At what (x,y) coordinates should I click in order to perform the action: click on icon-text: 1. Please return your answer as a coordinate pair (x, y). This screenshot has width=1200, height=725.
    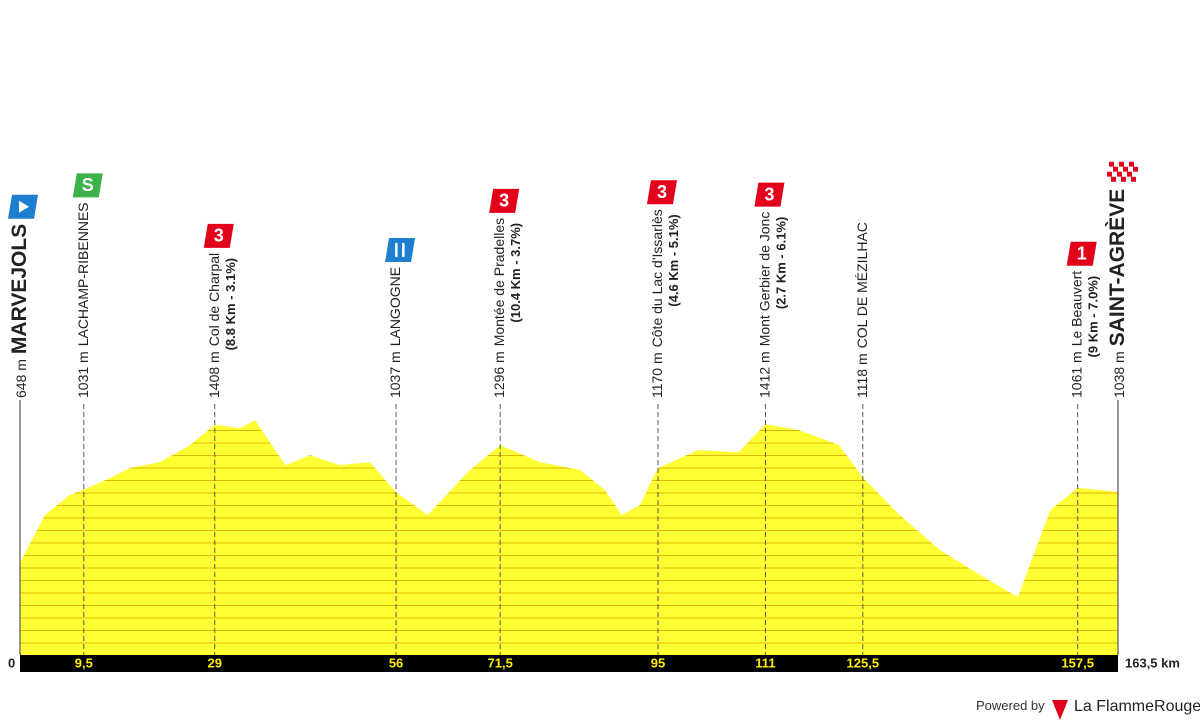
    Looking at the image, I should click on (1082, 254).